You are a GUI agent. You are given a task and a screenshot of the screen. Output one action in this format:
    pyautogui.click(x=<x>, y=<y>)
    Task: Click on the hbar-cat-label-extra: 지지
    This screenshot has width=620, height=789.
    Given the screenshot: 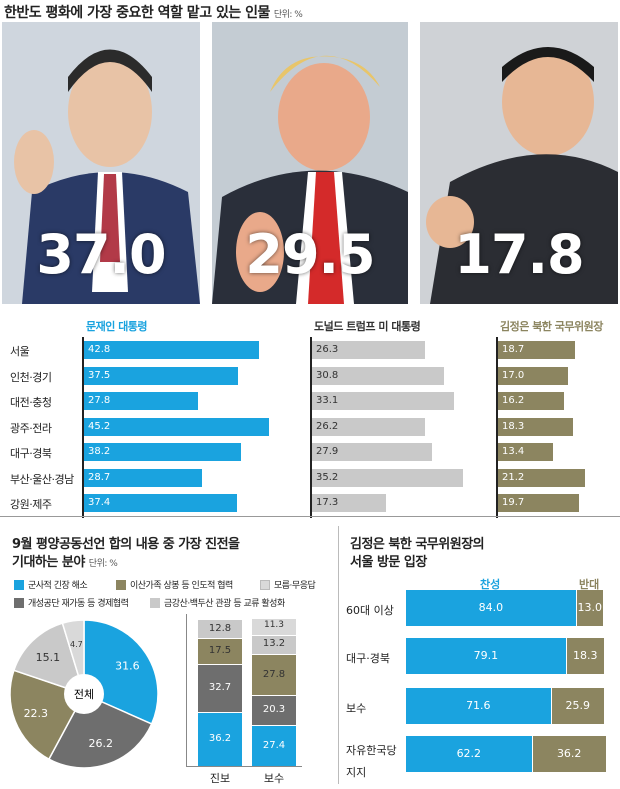 What is the action you would take?
    pyautogui.click(x=356, y=772)
    